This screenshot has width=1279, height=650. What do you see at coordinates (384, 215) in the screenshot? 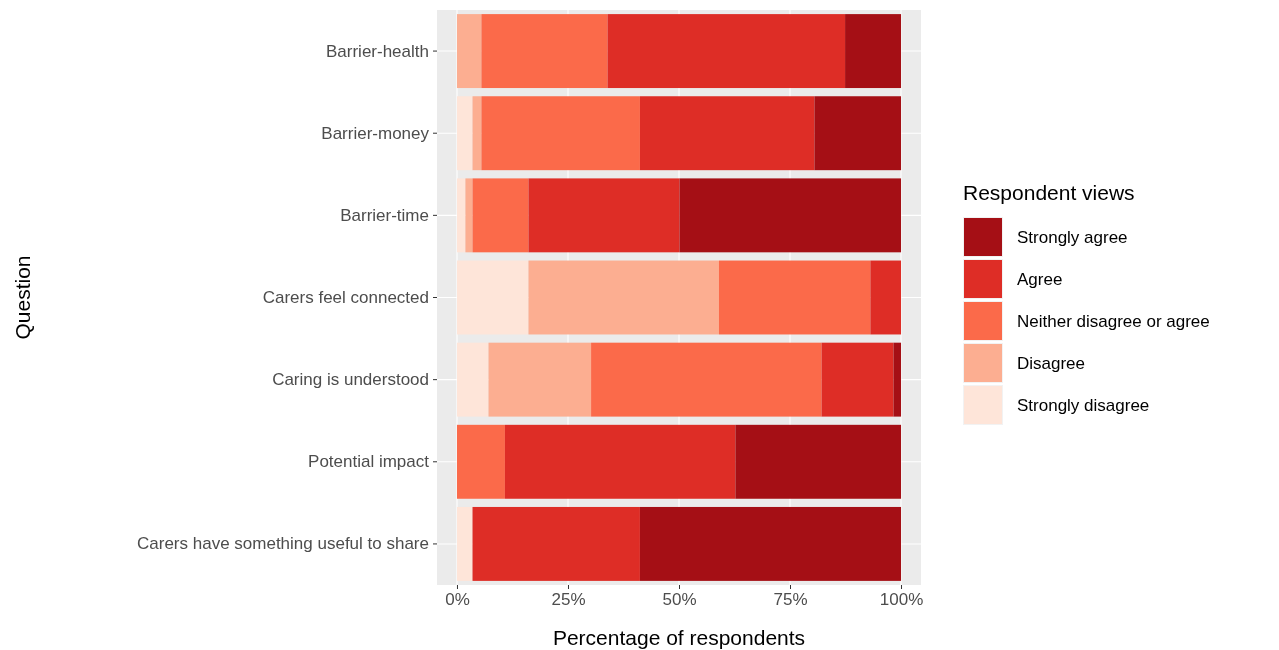
I see `y-tick-label: Barrier-time` at bounding box center [384, 215].